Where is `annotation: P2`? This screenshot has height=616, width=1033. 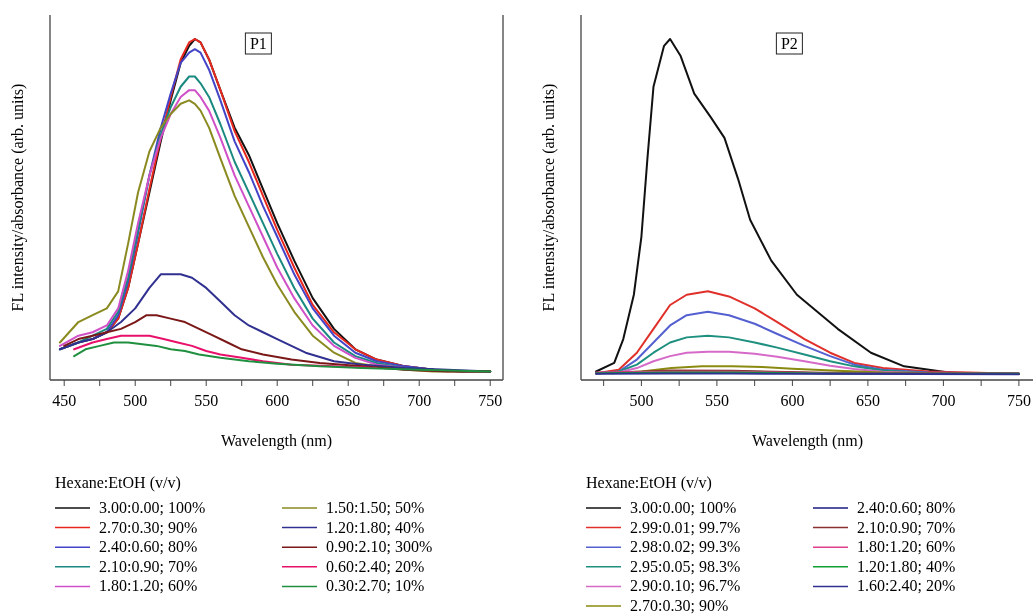 annotation: P2 is located at coordinates (789, 43).